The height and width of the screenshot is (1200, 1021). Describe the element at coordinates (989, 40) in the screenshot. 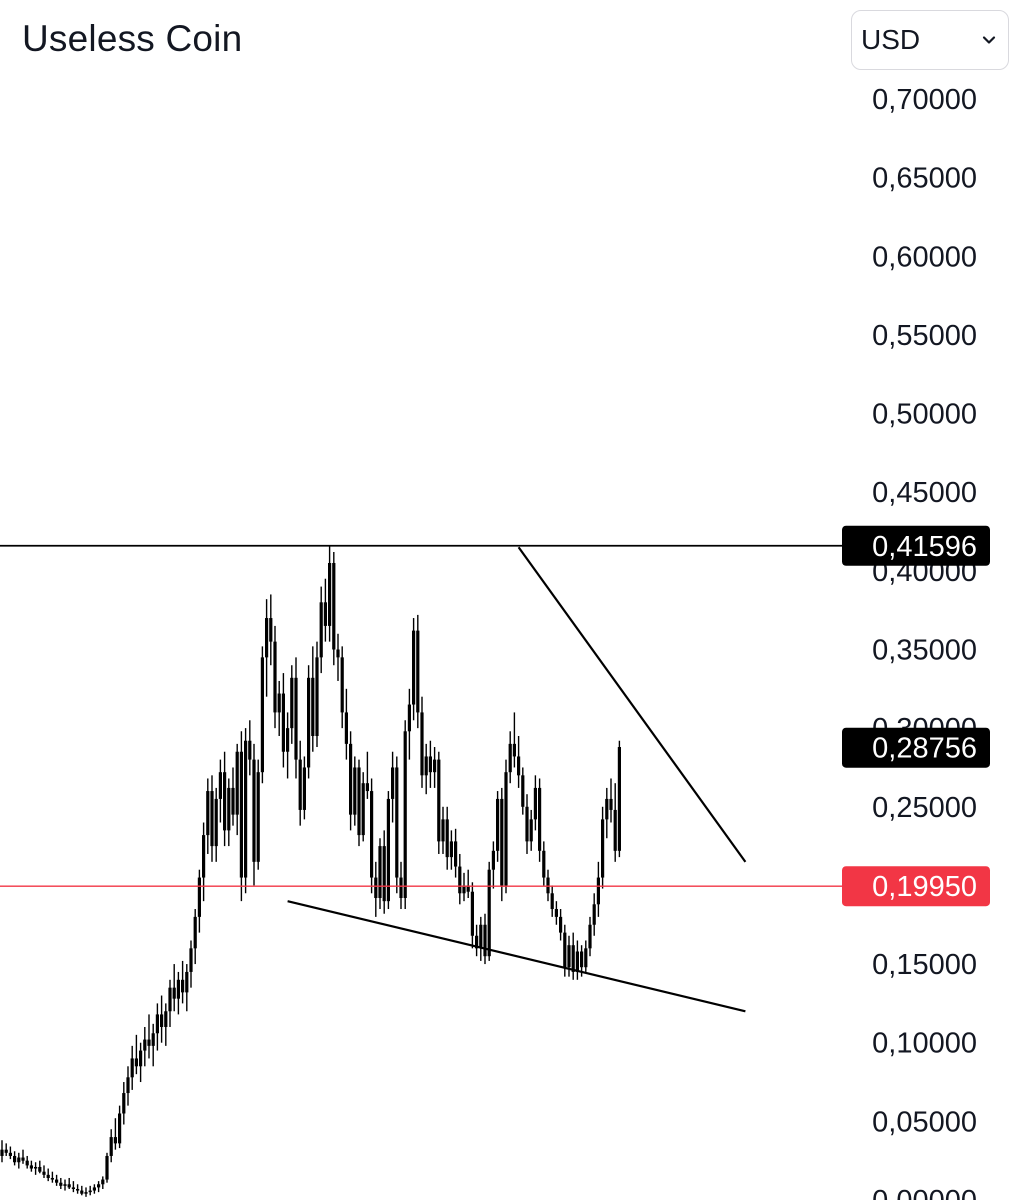

I see `chevron-down-icon` at that location.